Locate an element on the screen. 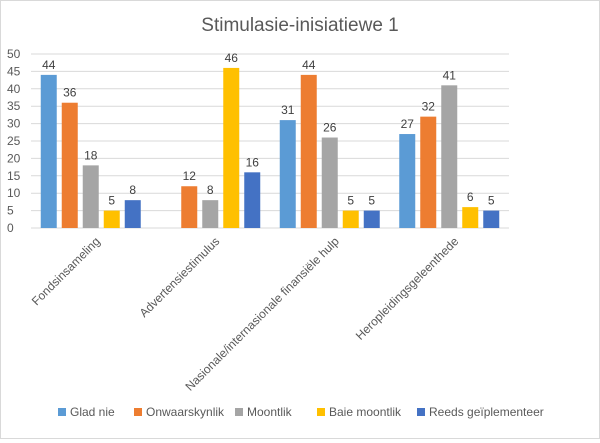  legend-item: Onwaarskynlik is located at coordinates (179, 412).